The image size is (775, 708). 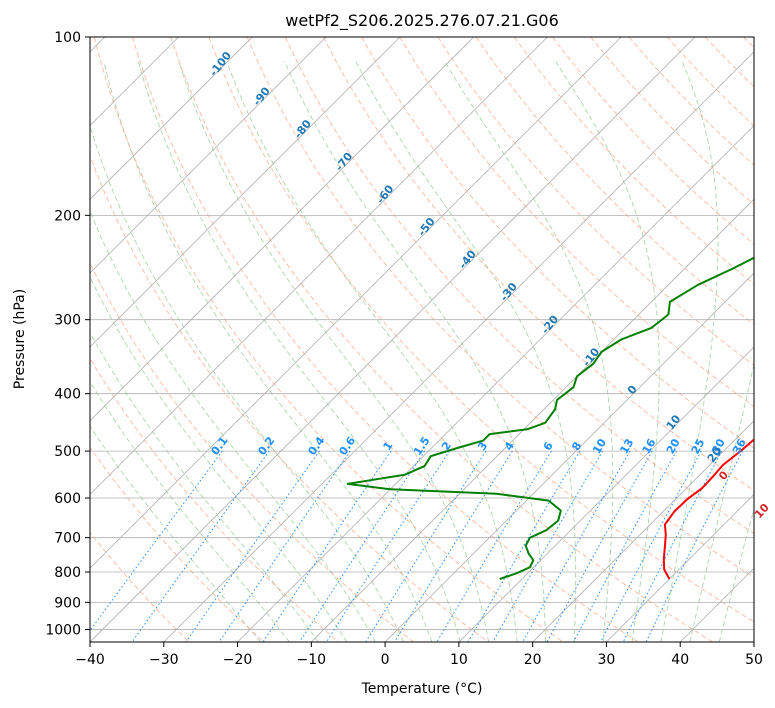 What do you see at coordinates (419, 655) in the screenshot?
I see `x-axis-ticks: −40 −30 −20 −10 0 10 20 30 40 50` at bounding box center [419, 655].